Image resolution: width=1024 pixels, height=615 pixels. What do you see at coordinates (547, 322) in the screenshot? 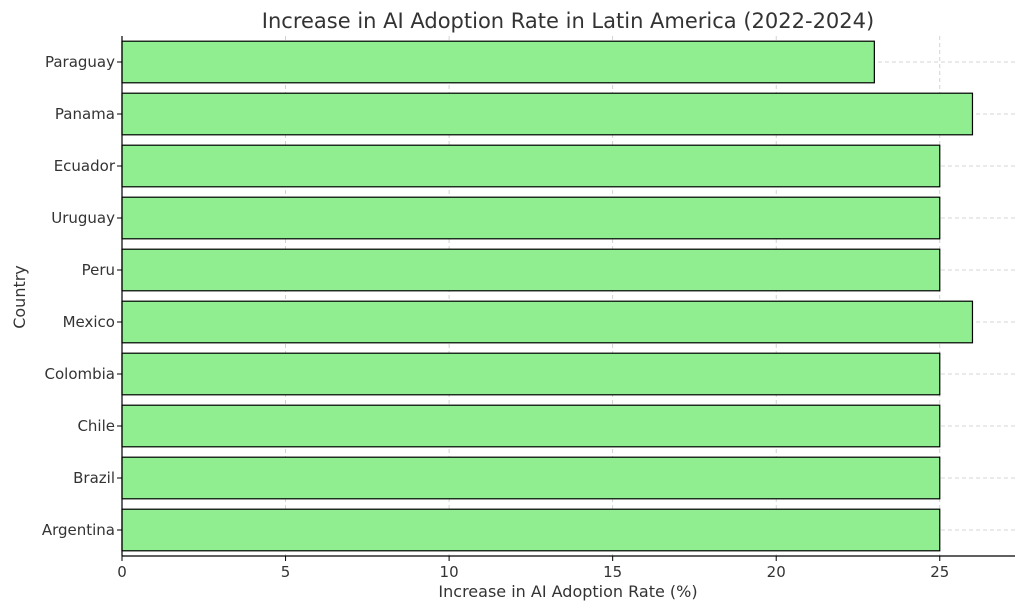
I see `bar-mexico` at bounding box center [547, 322].